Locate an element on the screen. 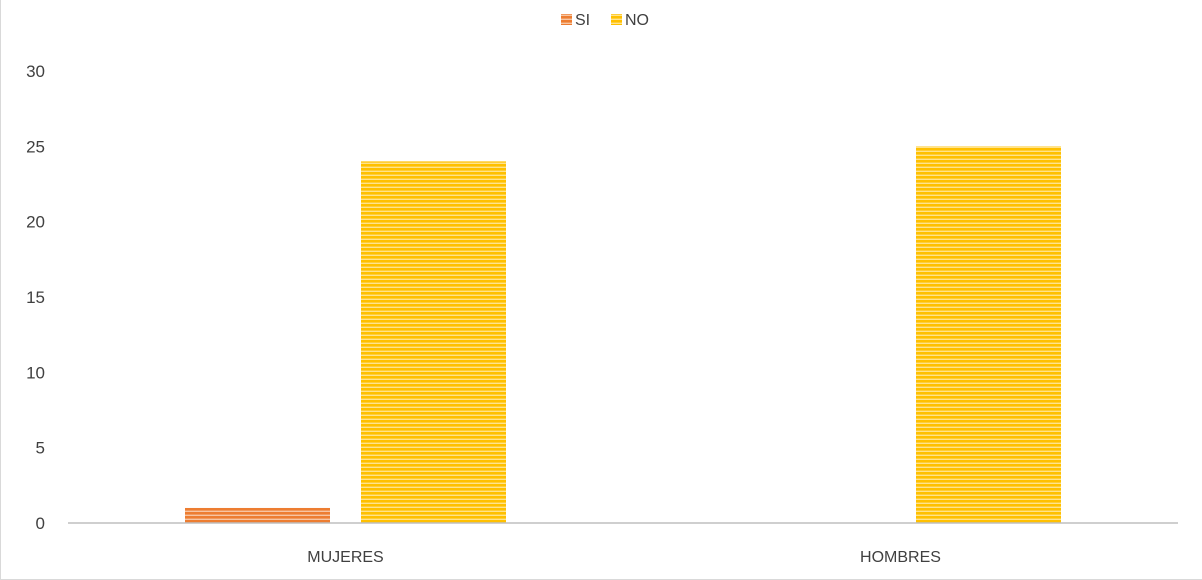 The width and height of the screenshot is (1202, 580). legend-label-no: NO is located at coordinates (637, 20).